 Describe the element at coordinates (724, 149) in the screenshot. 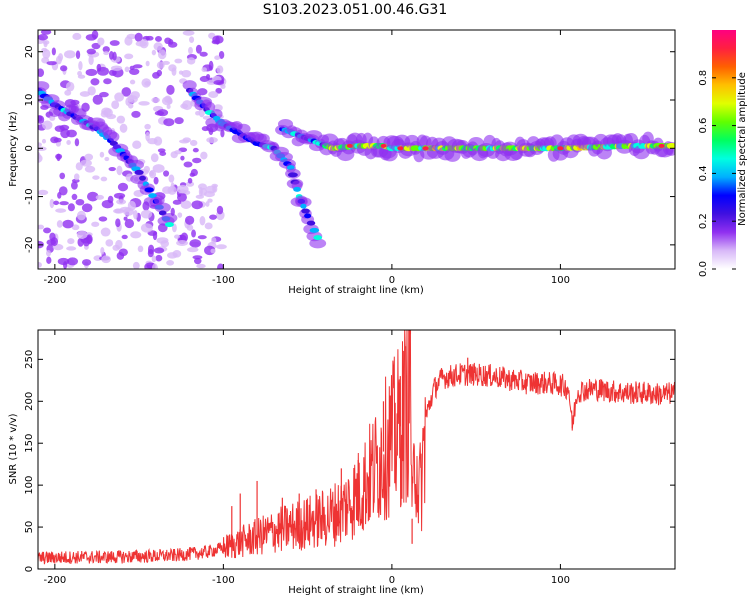

I see `colorbar-gradient` at that location.